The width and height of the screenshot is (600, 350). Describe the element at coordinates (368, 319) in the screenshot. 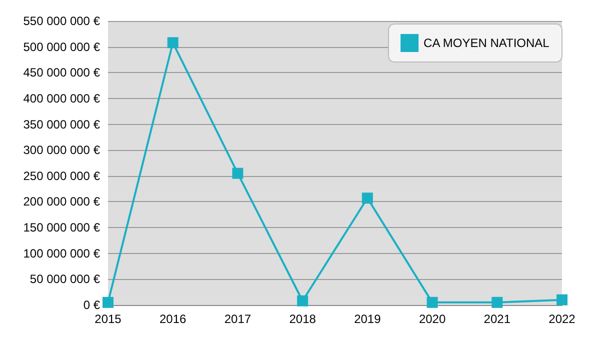

I see `x-tick-label: 2019` at that location.